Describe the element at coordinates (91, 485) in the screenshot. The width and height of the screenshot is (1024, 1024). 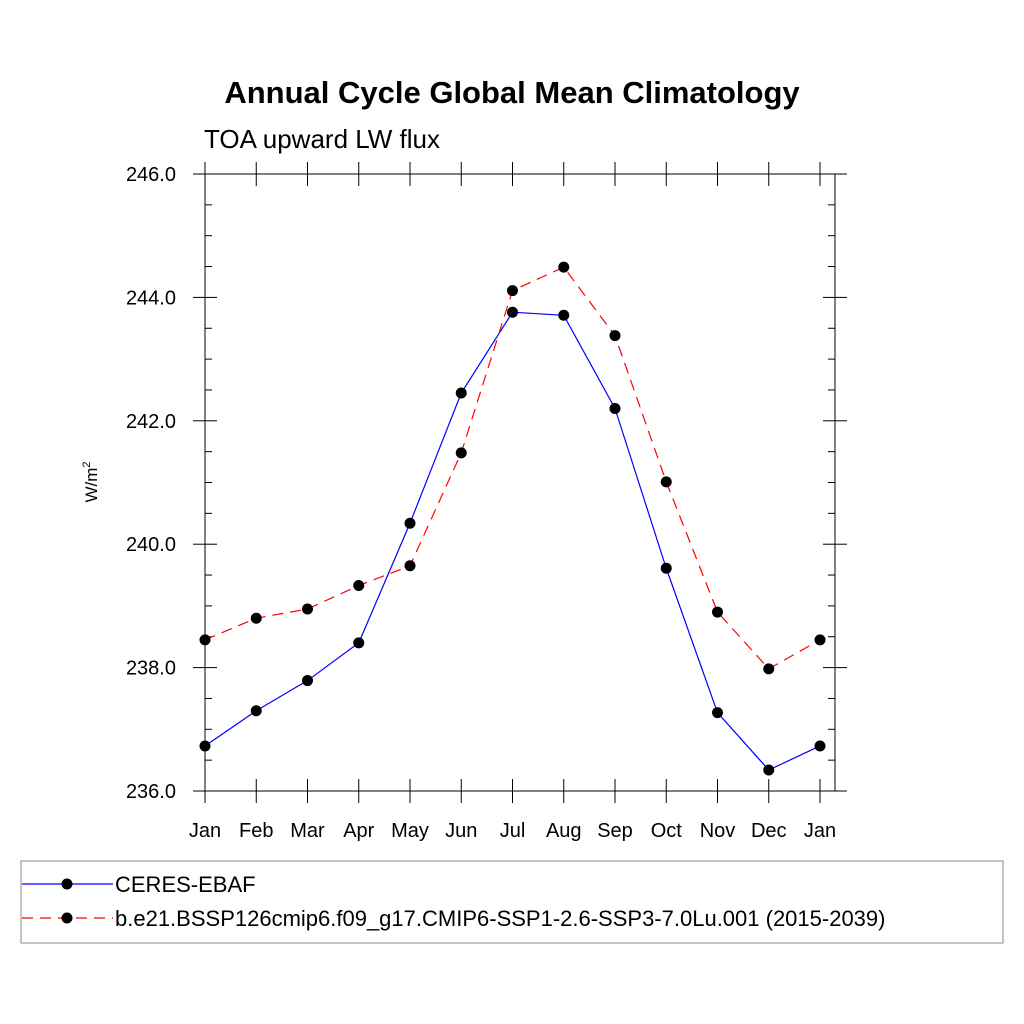
I see `y-axis-label-base: W/m` at that location.